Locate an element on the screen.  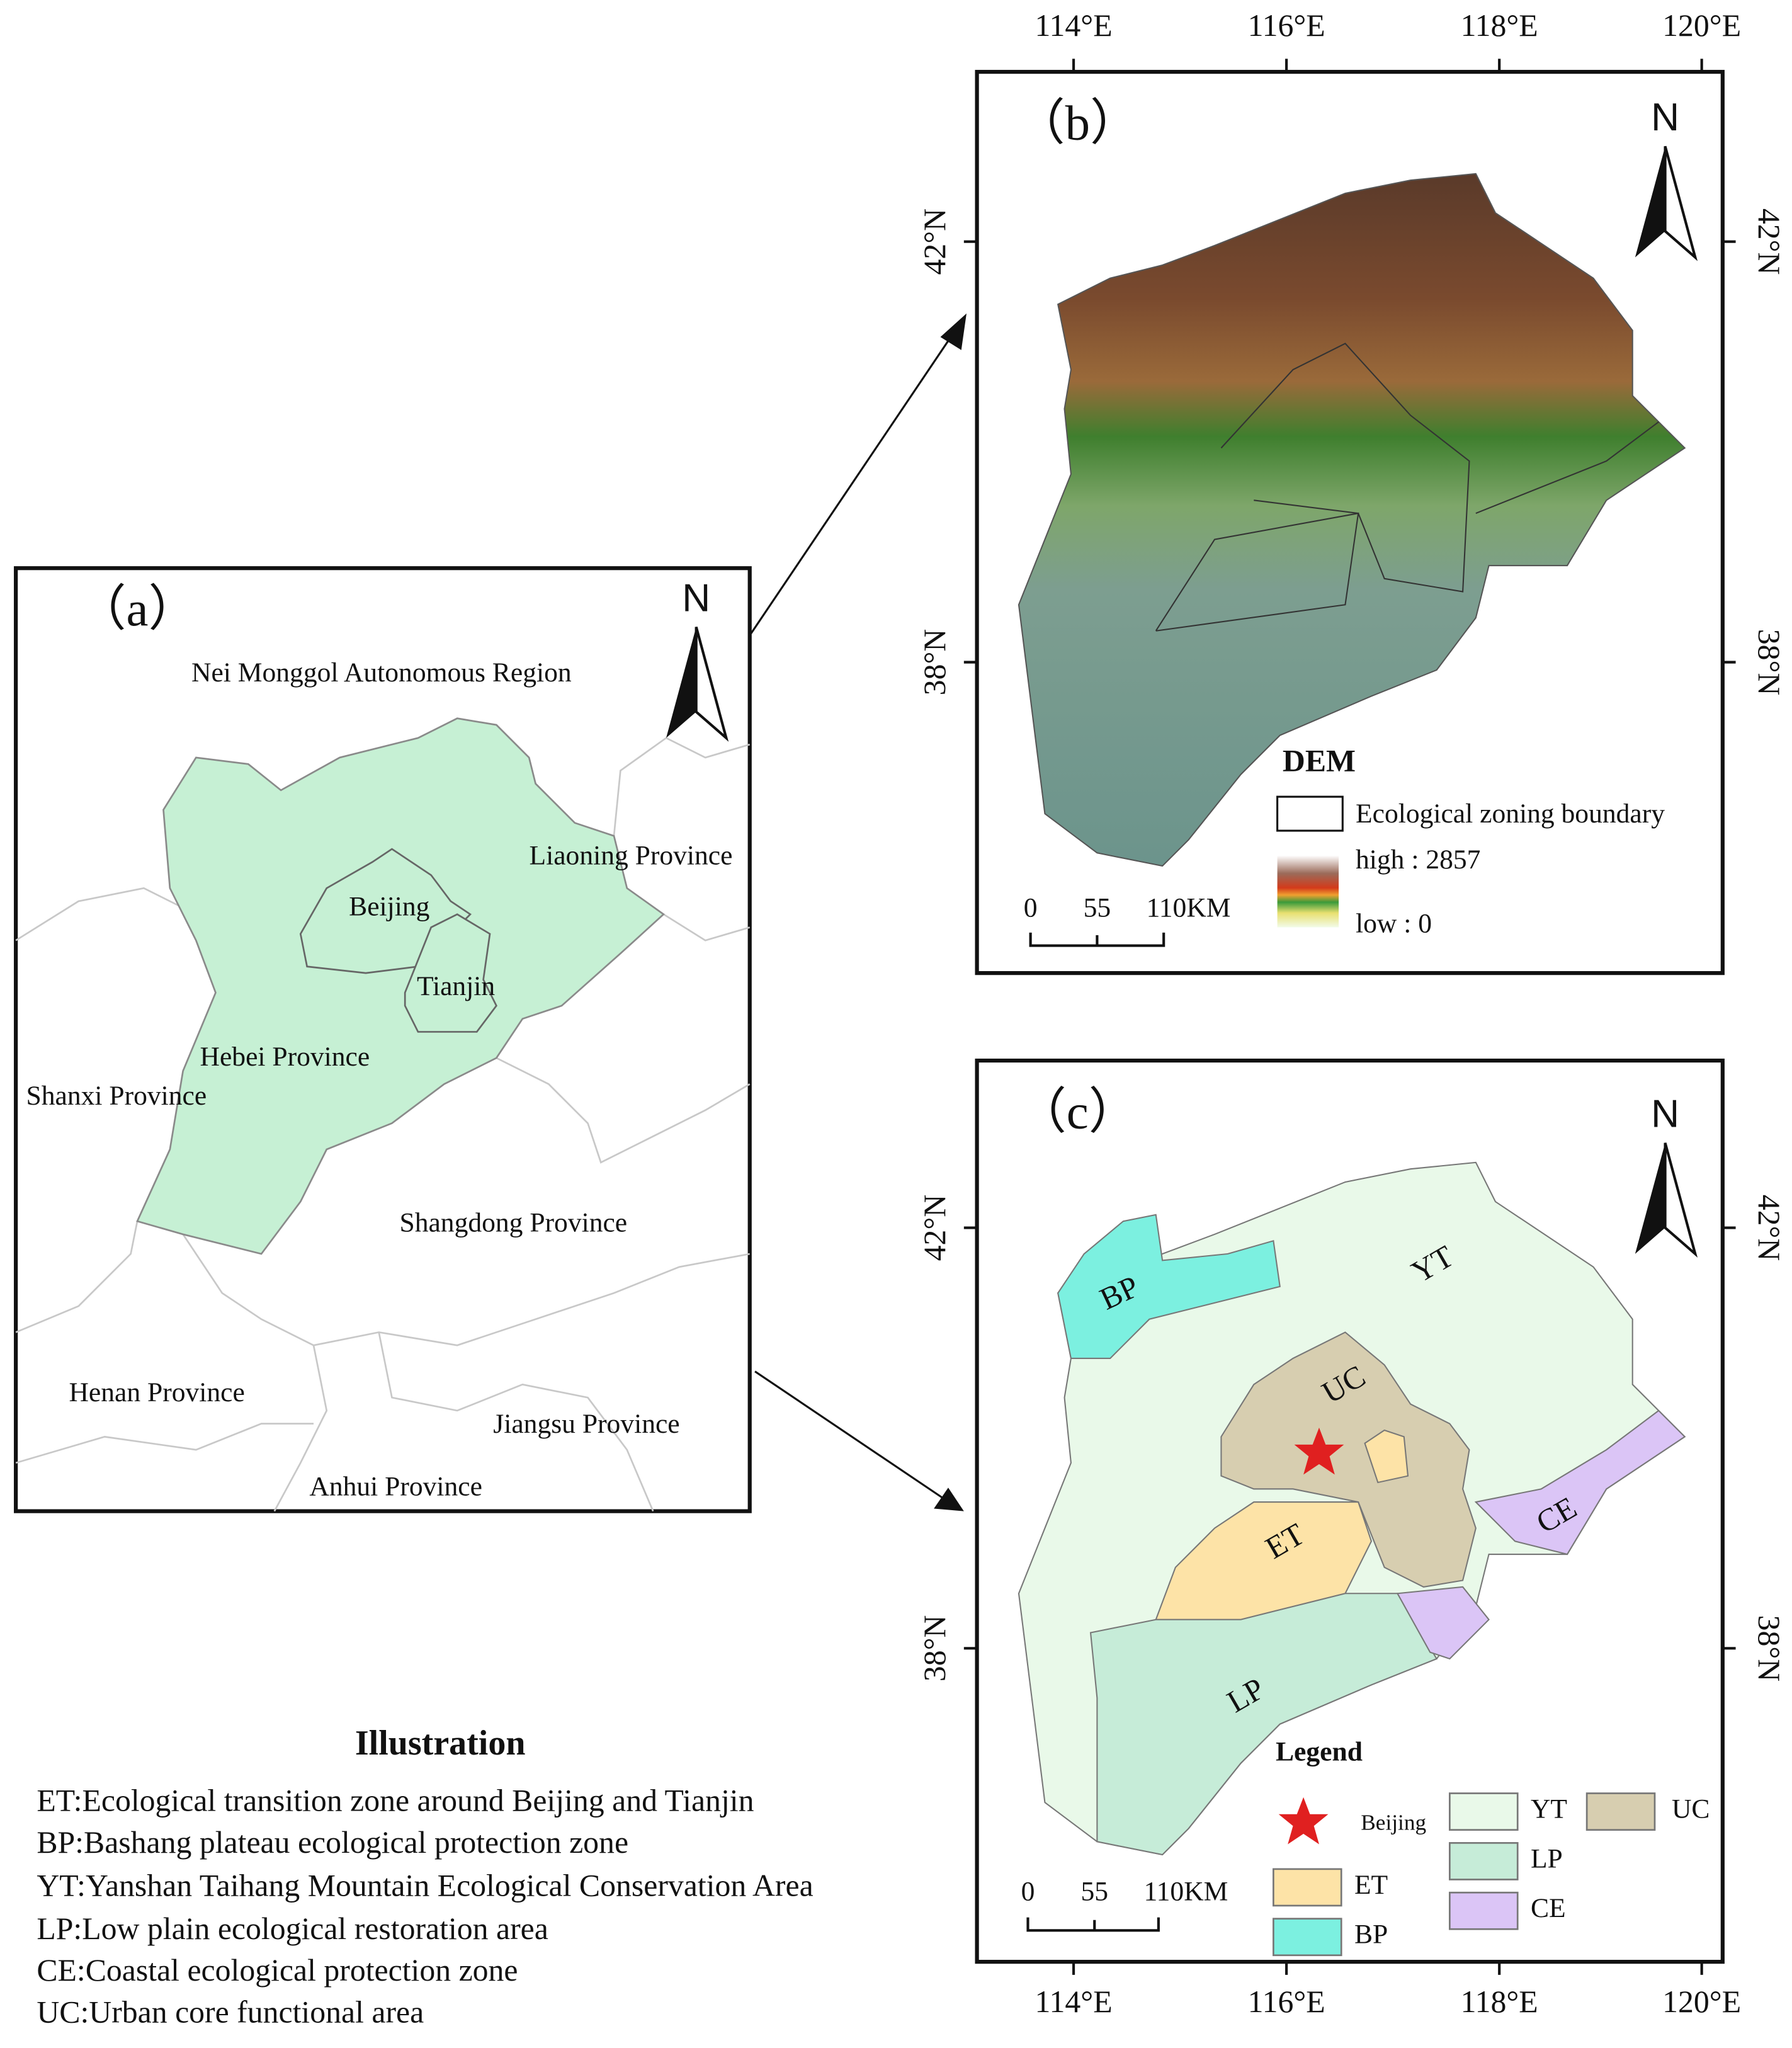
legend-title: Legend is located at coordinates (1319, 1751).